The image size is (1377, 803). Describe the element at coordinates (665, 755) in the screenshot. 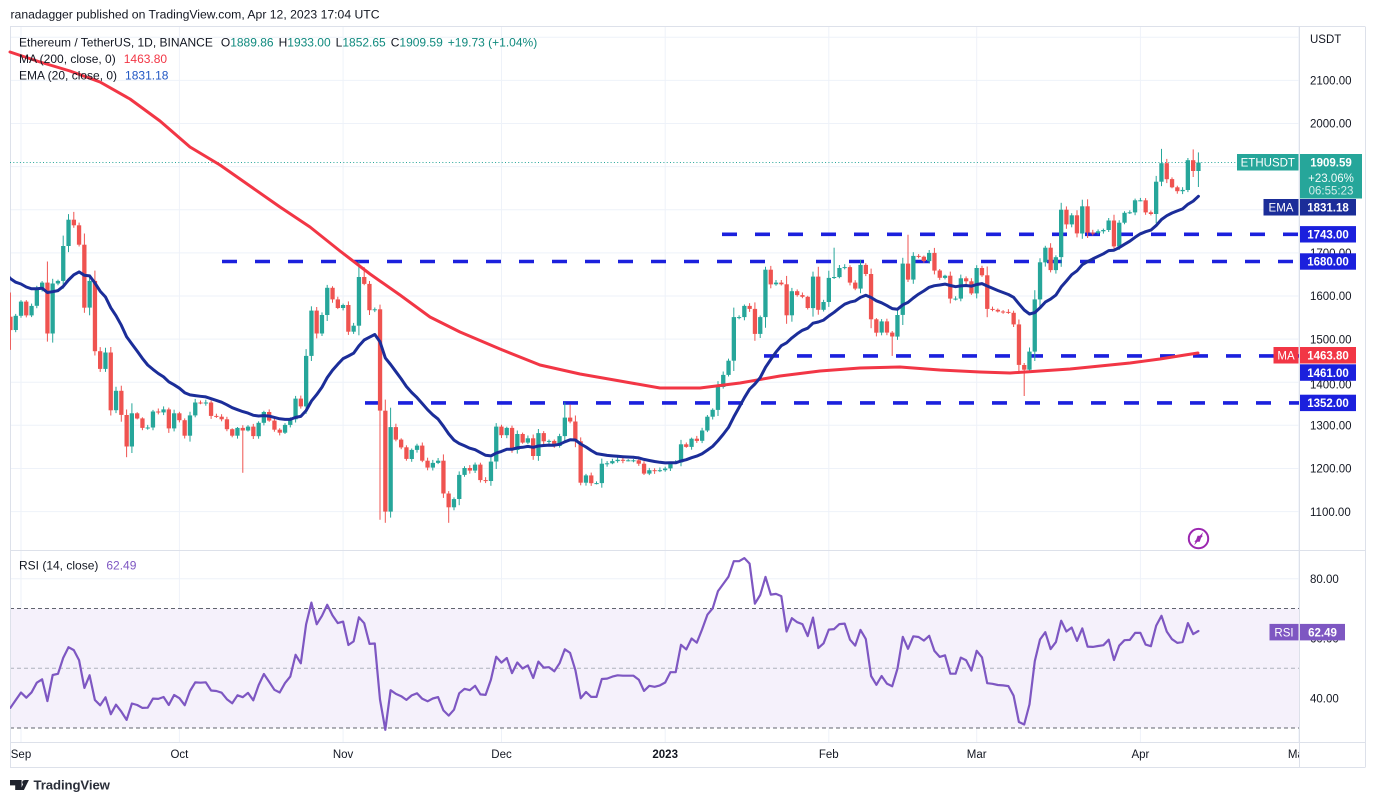

I see `svg-text: 2023` at that location.